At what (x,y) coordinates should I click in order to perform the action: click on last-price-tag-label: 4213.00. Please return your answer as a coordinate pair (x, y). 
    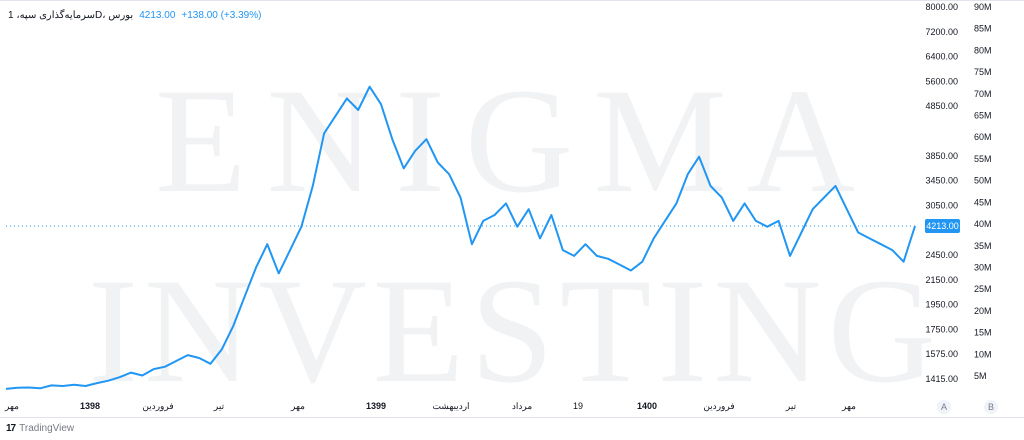
    Looking at the image, I should click on (942, 226).